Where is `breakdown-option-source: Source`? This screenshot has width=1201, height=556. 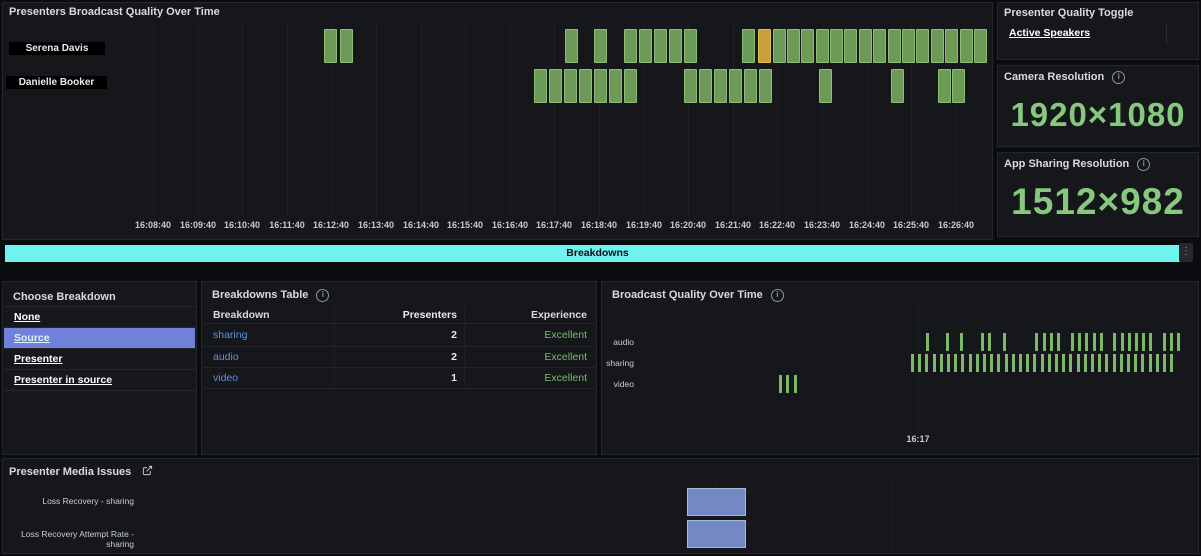
breakdown-option-source: Source is located at coordinates (99, 338).